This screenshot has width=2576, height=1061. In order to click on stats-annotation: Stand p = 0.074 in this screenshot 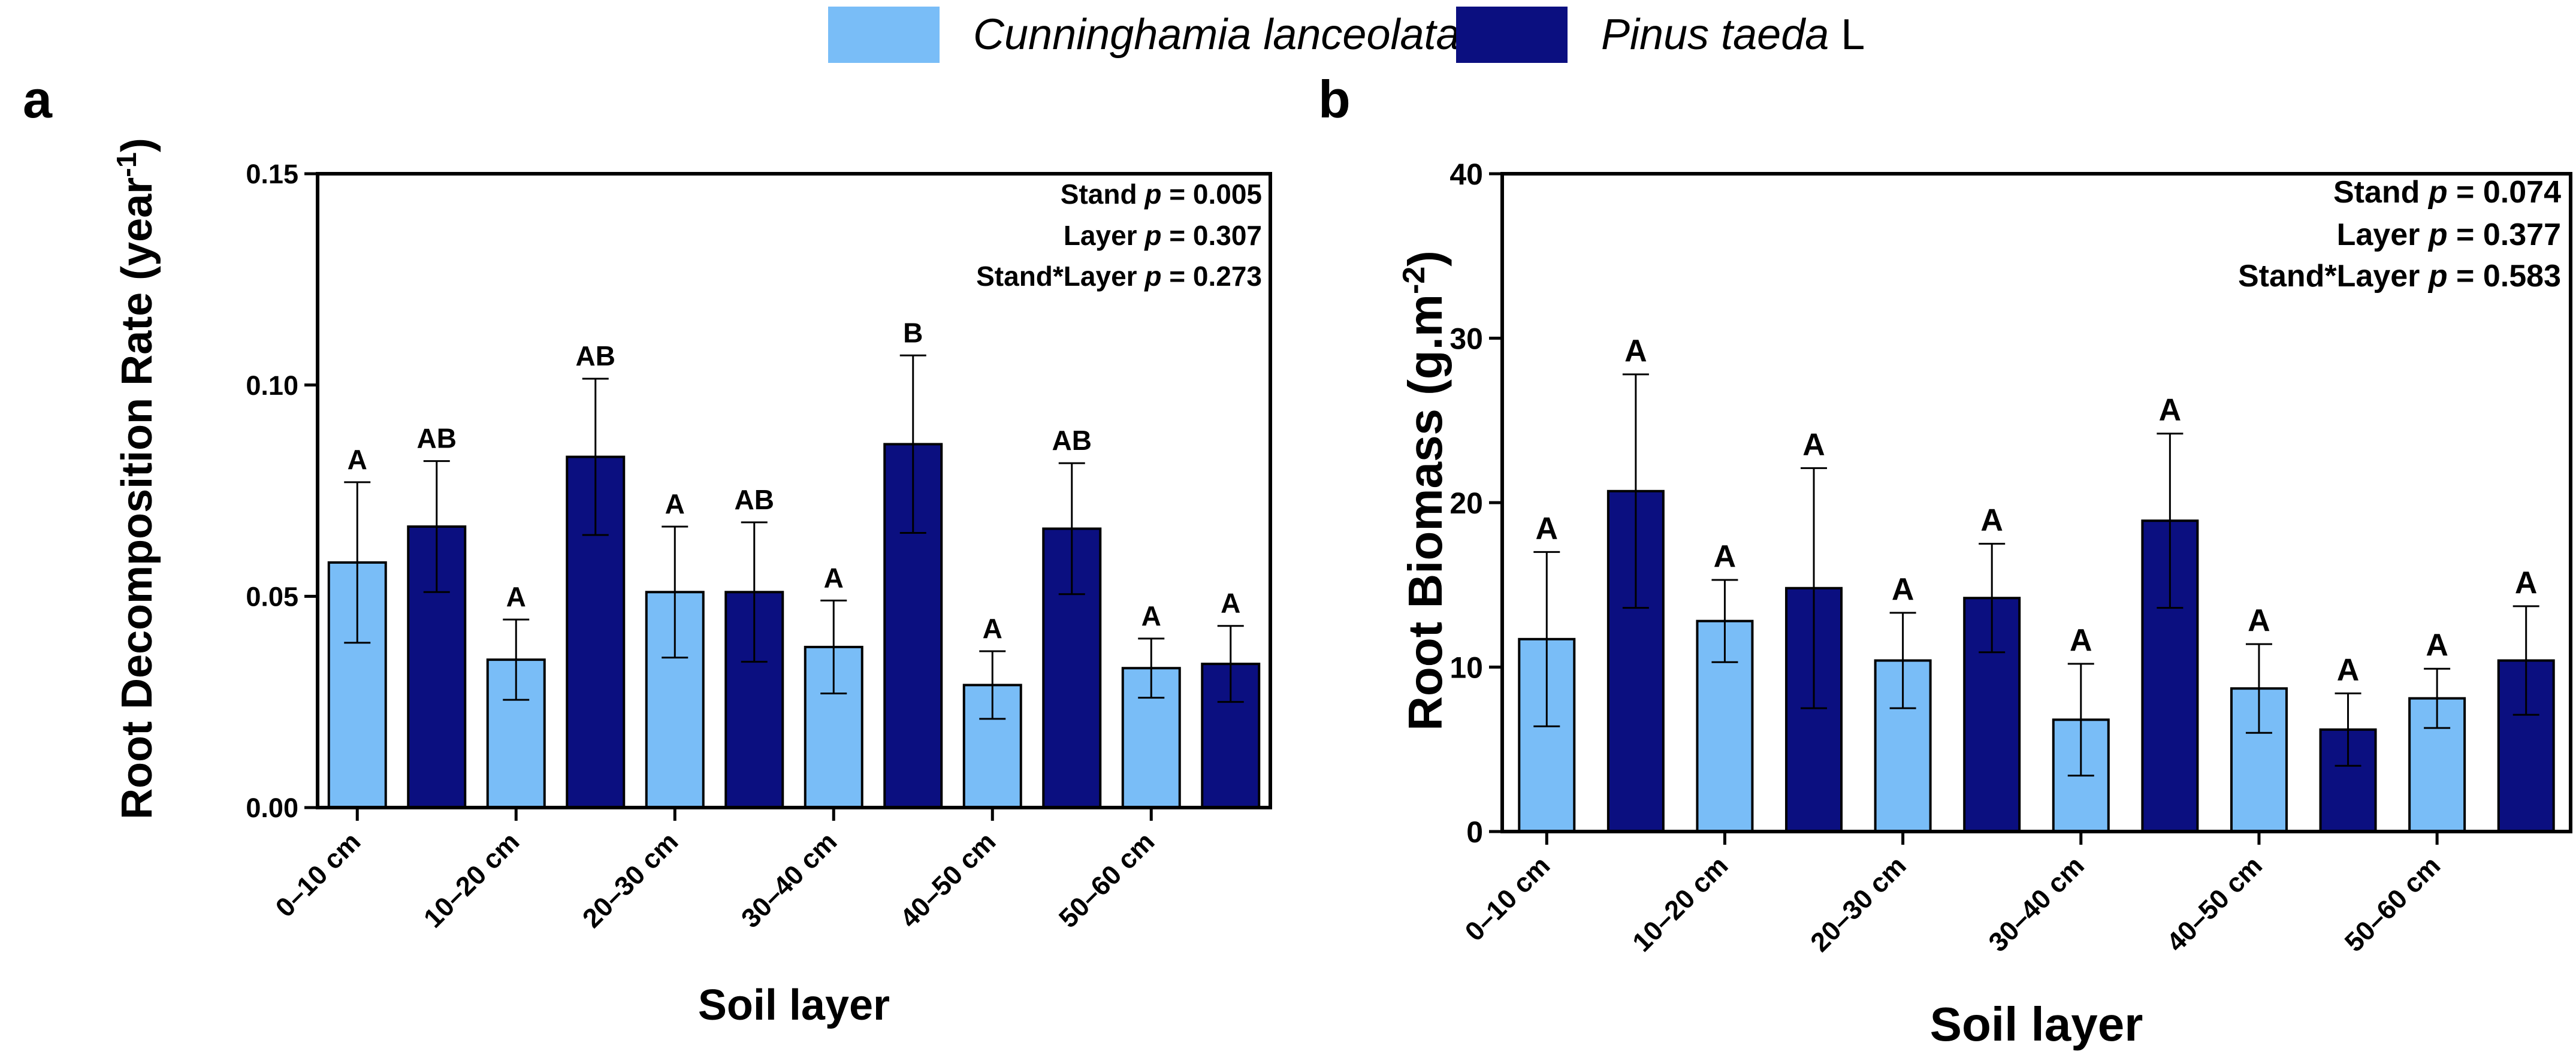, I will do `click(2447, 192)`.